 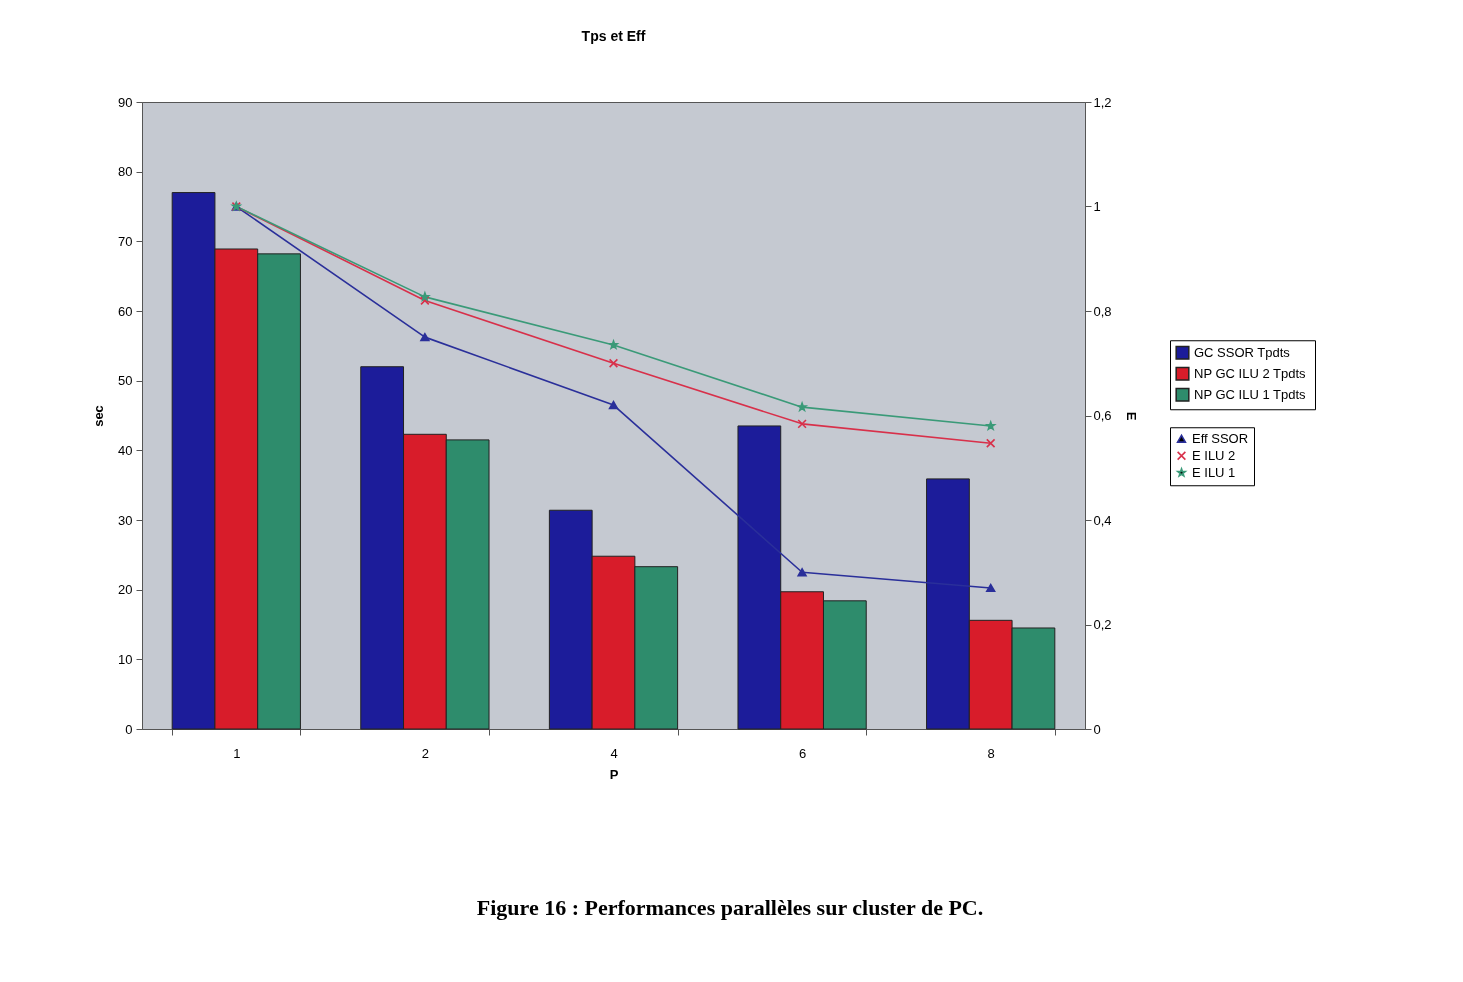 What do you see at coordinates (129, 729) in the screenshot?
I see `y-tick-label: 0` at bounding box center [129, 729].